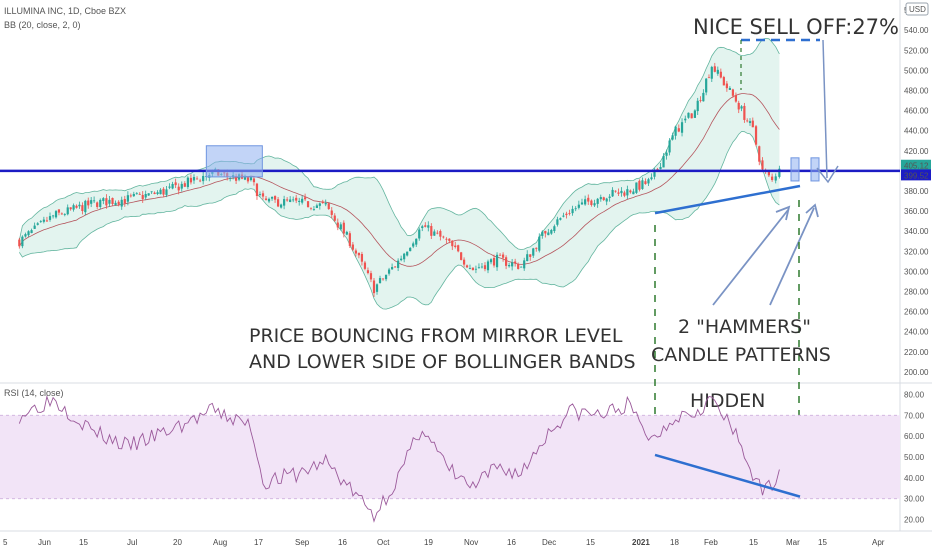  What do you see at coordinates (916, 211) in the screenshot?
I see `price-tick-label: 360.00` at bounding box center [916, 211].